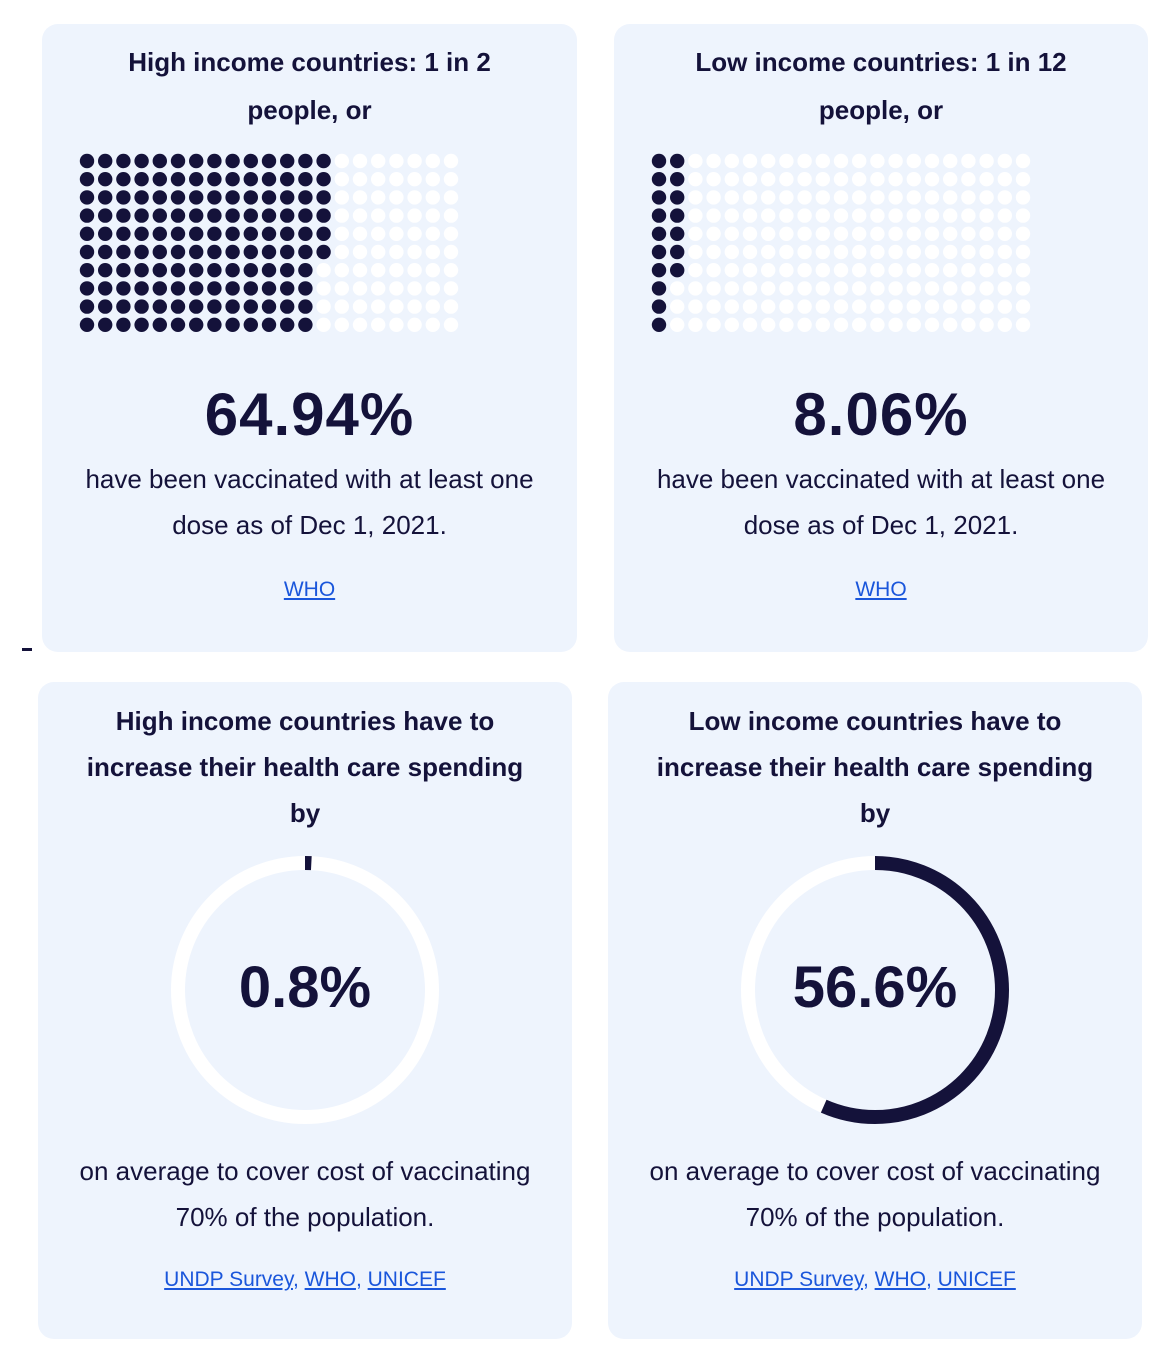  Describe the element at coordinates (841, 242) in the screenshot. I see `waffle-chart` at that location.